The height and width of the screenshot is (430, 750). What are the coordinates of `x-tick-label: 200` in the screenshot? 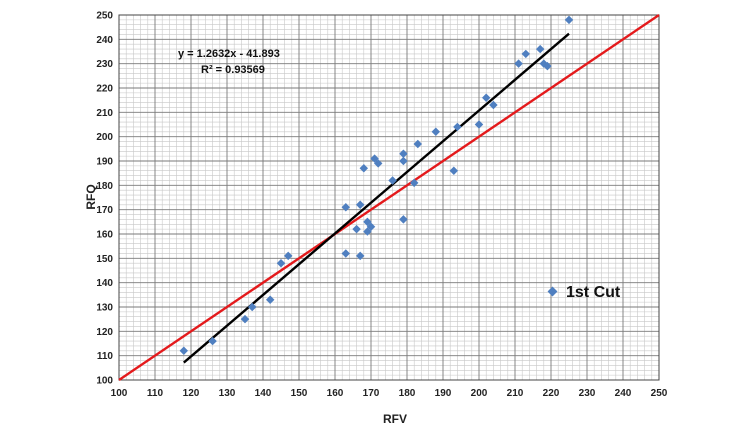 It's located at (479, 393).